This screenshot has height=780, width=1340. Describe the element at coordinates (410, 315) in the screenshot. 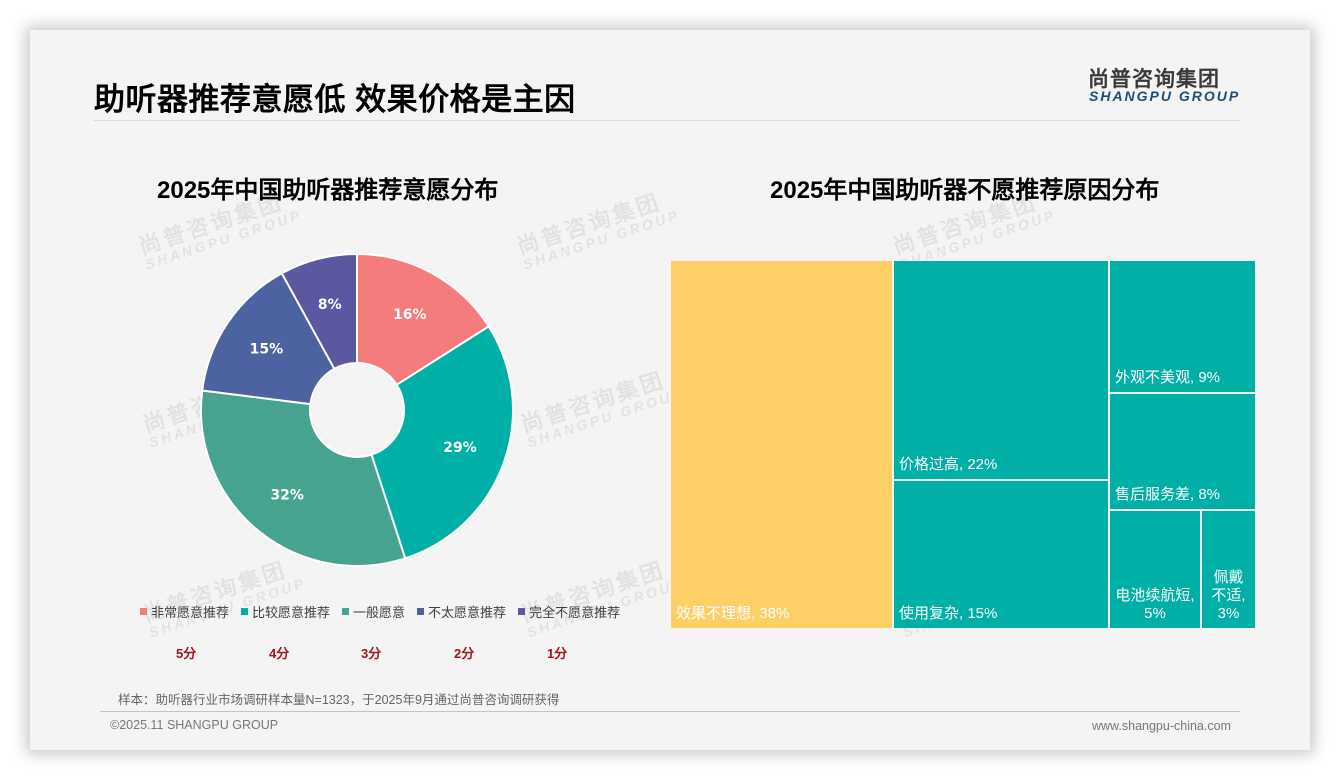

I see `donut-slice-label: 16%` at that location.